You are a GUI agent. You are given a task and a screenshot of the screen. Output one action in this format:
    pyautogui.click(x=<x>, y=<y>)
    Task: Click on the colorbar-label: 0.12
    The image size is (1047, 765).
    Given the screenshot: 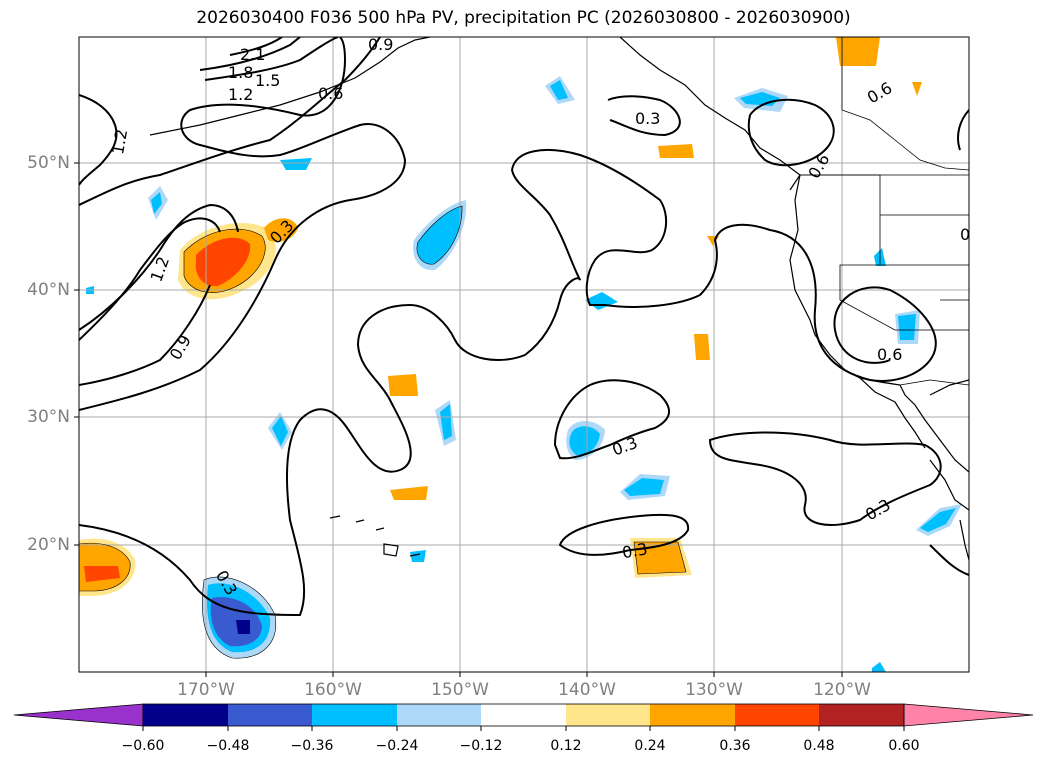 What is the action you would take?
    pyautogui.click(x=566, y=746)
    